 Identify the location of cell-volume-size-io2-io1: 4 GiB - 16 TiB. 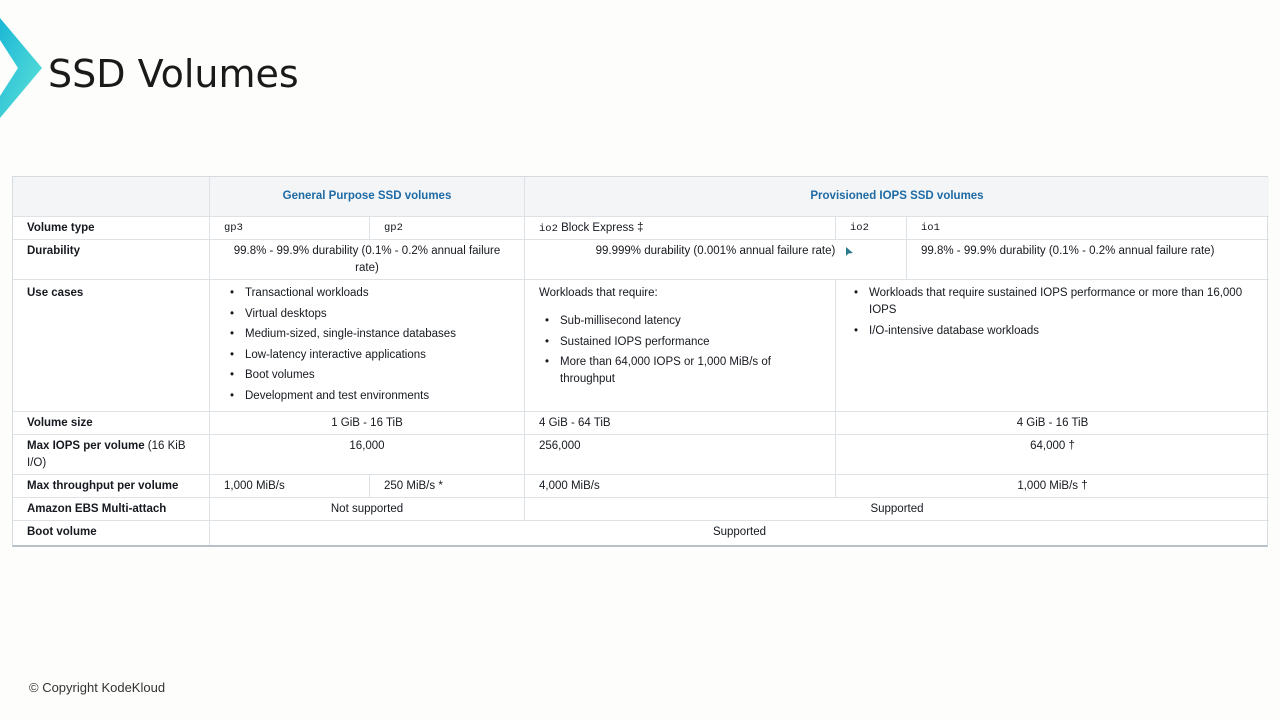
(1052, 423).